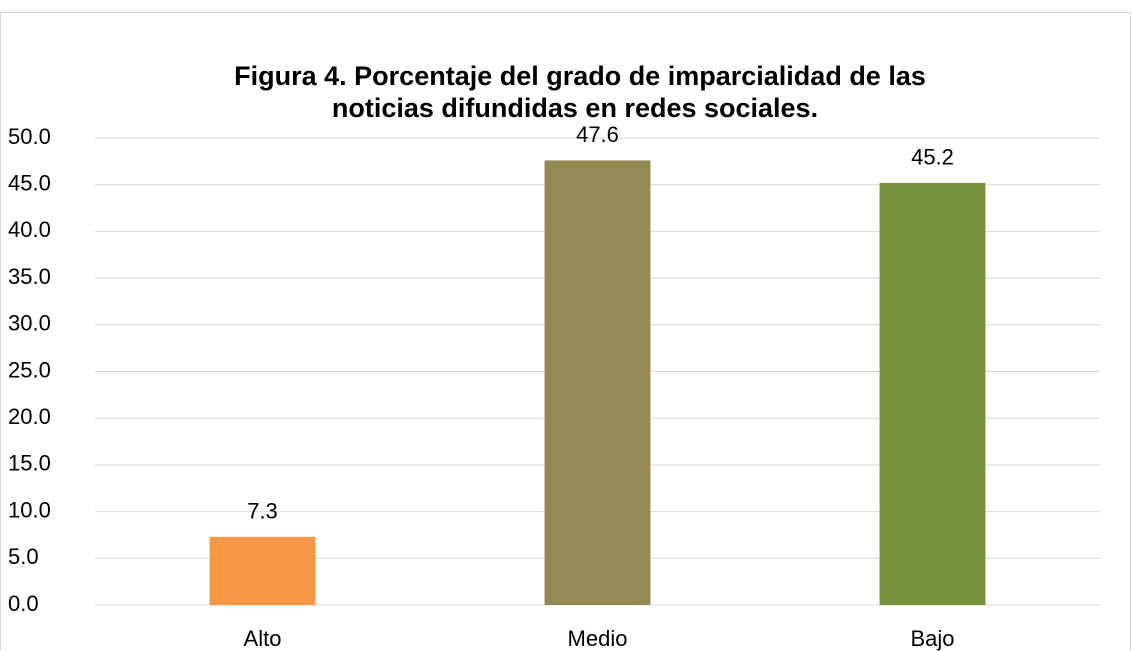 This screenshot has width=1132, height=651. I want to click on y-tick-label: 45.0, so click(29, 183).